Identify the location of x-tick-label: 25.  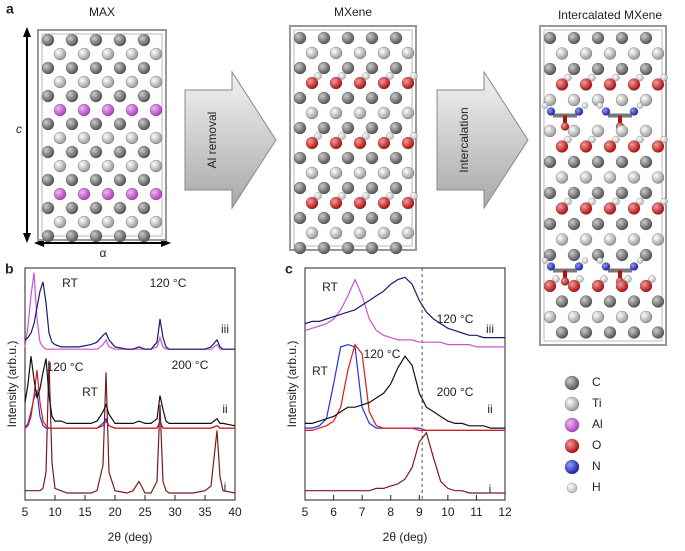
(145, 512).